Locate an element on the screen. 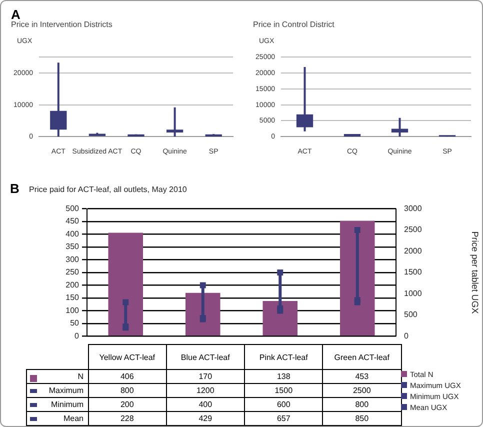 The height and width of the screenshot is (427, 483). y-tick-label: 400 is located at coordinates (73, 233).